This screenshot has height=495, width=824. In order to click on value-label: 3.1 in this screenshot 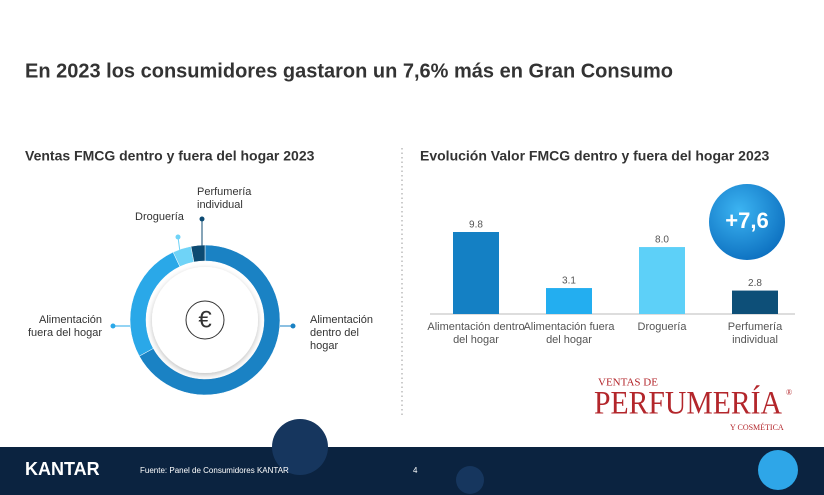, I will do `click(569, 281)`.